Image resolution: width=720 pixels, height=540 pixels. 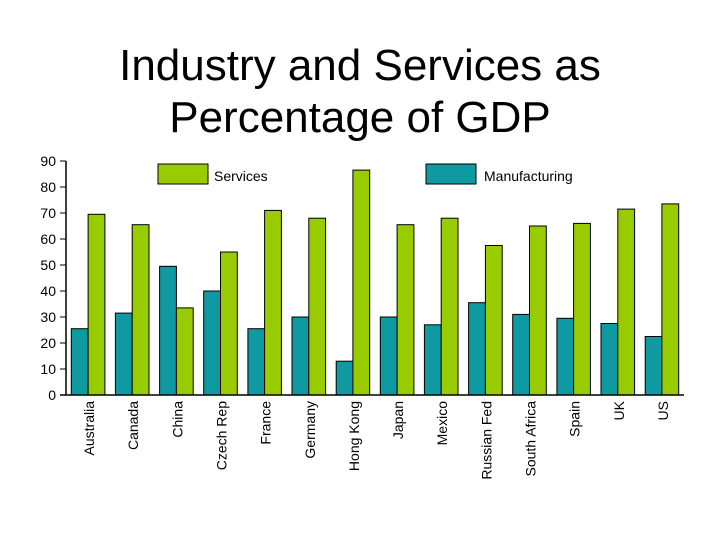 I want to click on y-tick-label: 10, so click(x=48, y=369).